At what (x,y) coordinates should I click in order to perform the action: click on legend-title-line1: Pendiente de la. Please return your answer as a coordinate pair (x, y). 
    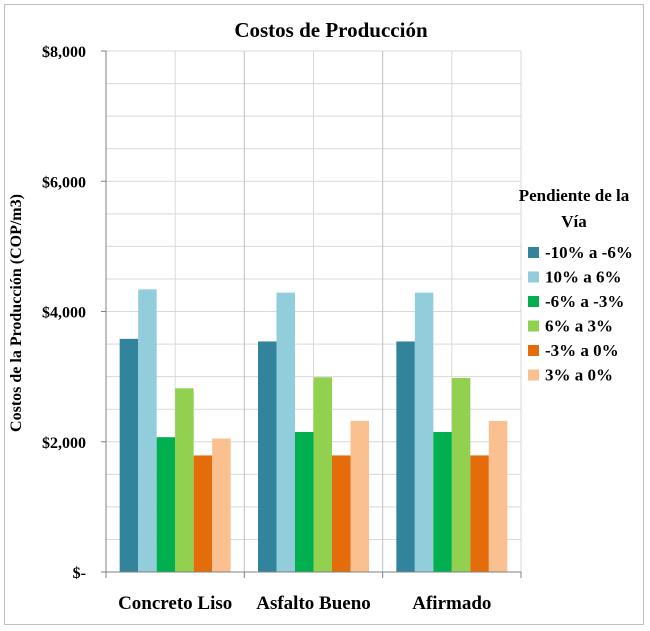
    Looking at the image, I should click on (574, 195).